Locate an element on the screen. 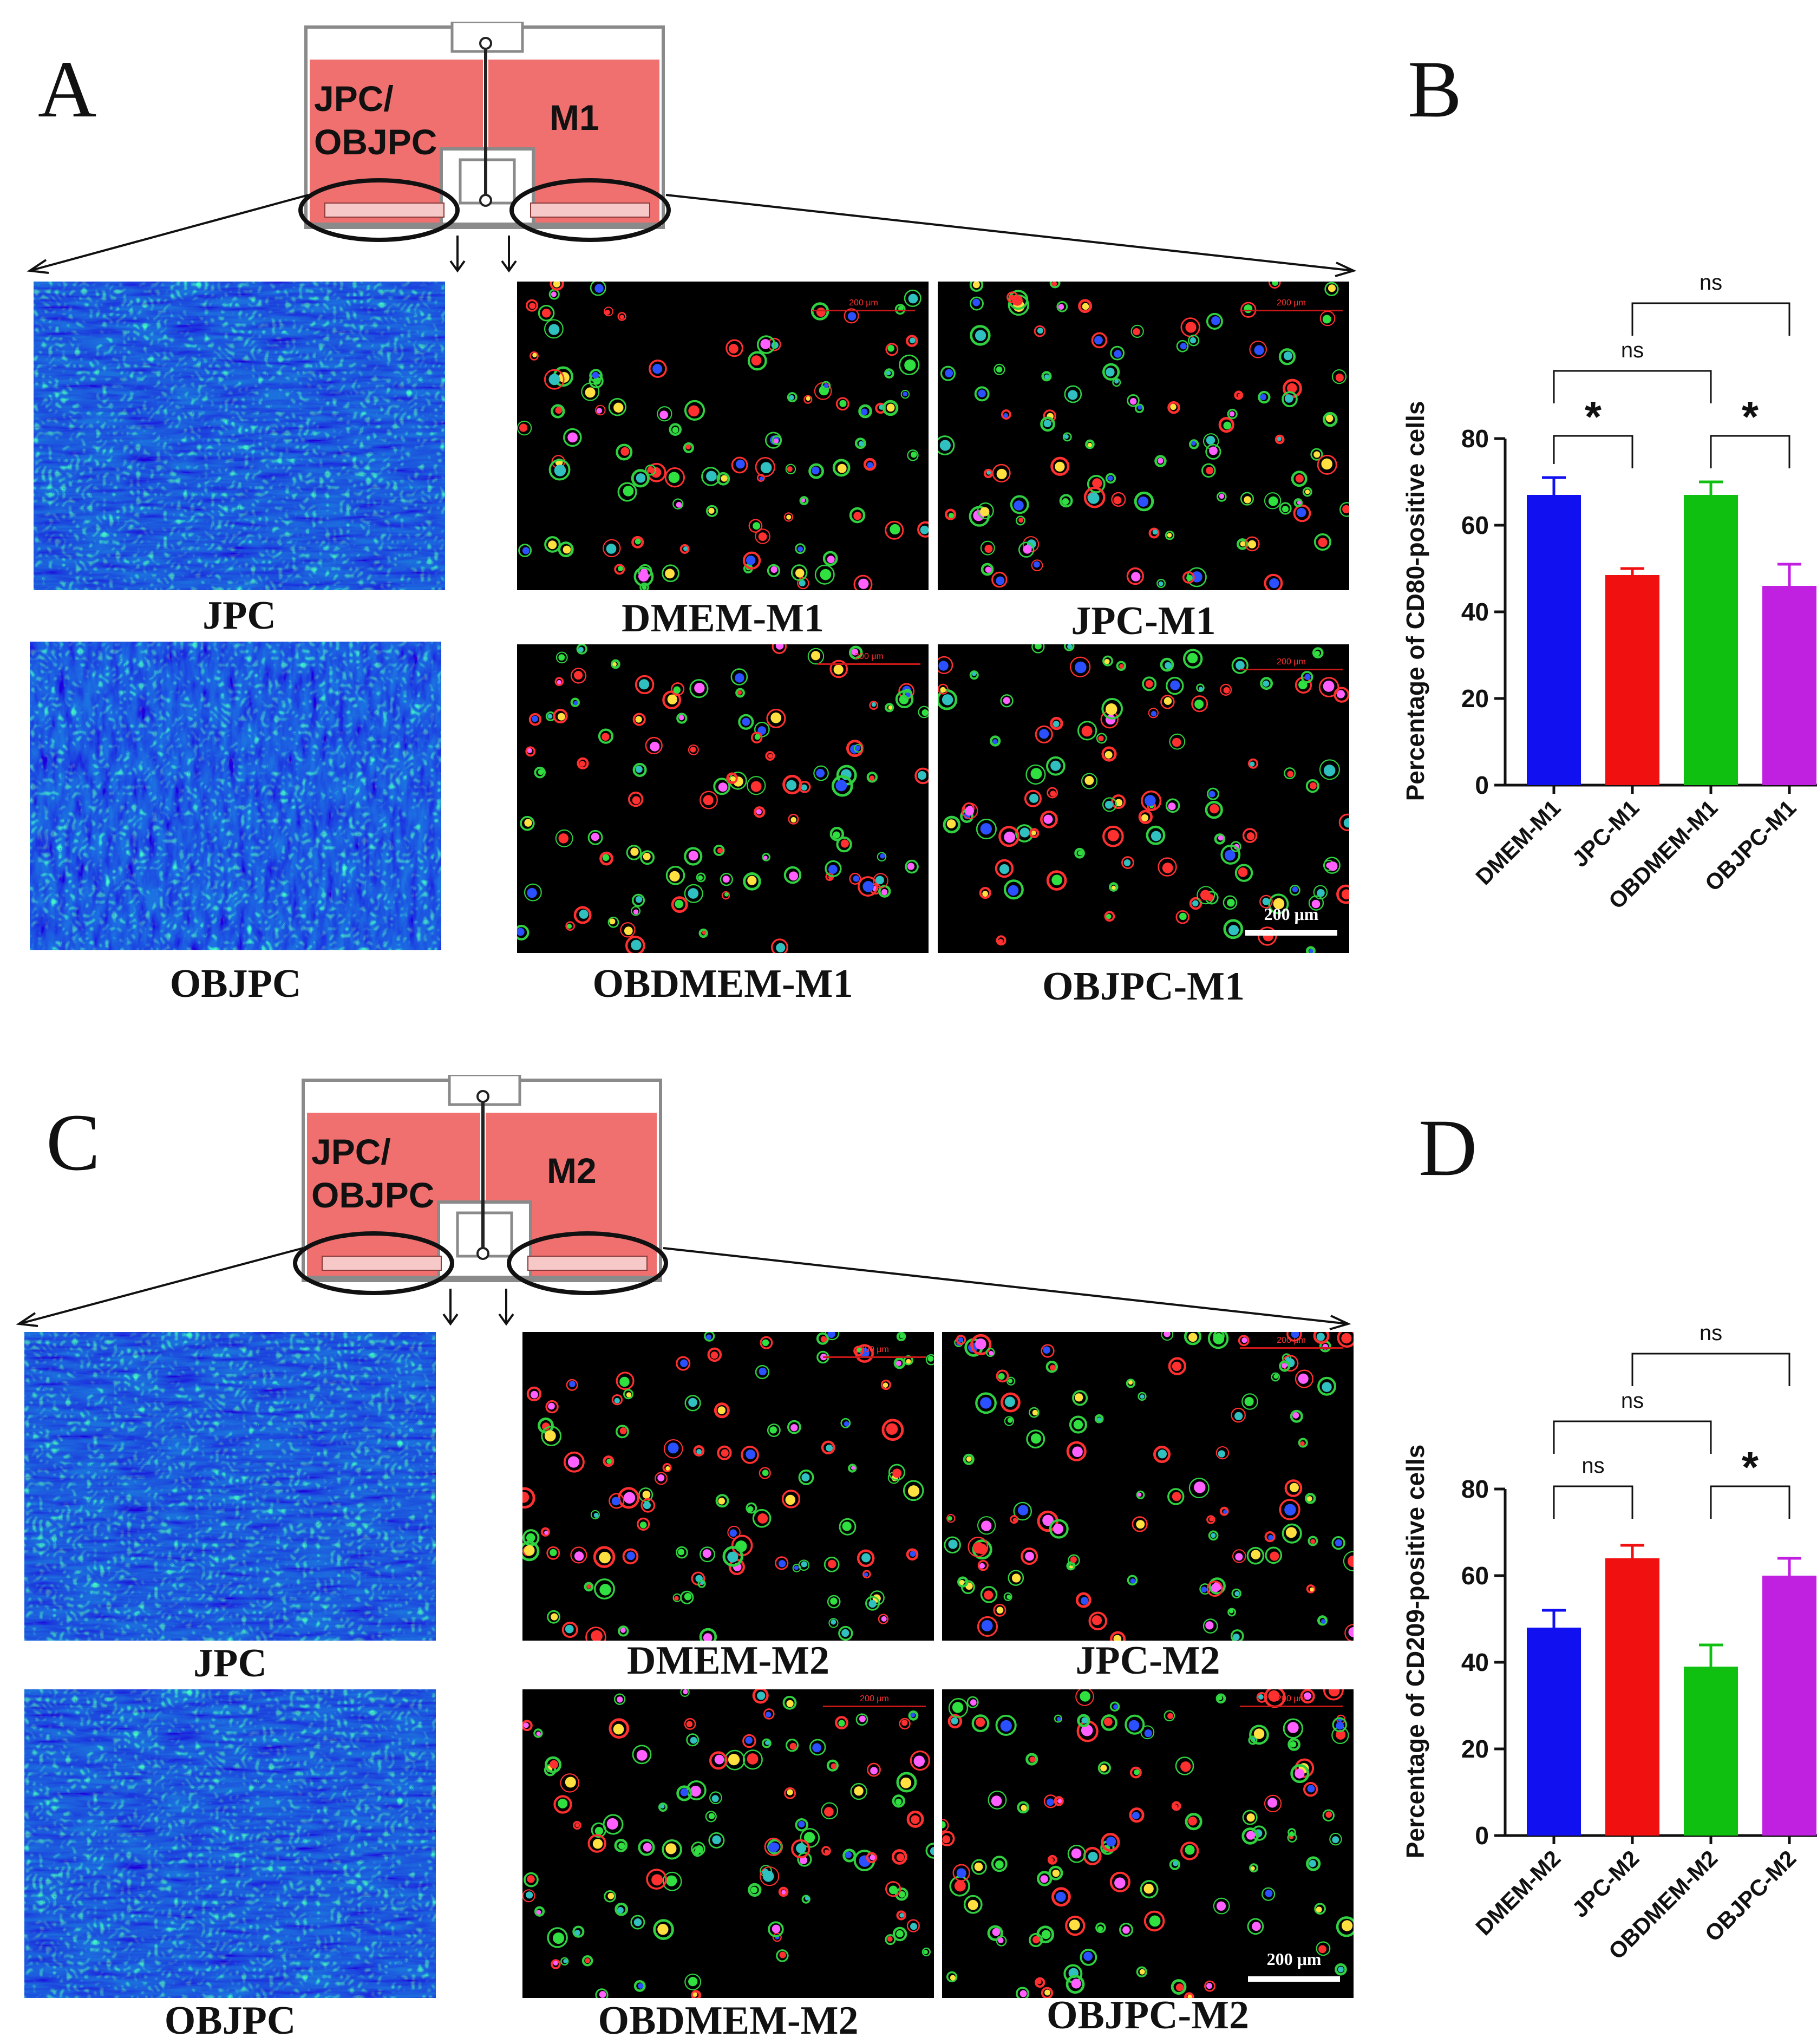 The width and height of the screenshot is (1817, 2044). micrograph-dmem-m1 is located at coordinates (723, 436).